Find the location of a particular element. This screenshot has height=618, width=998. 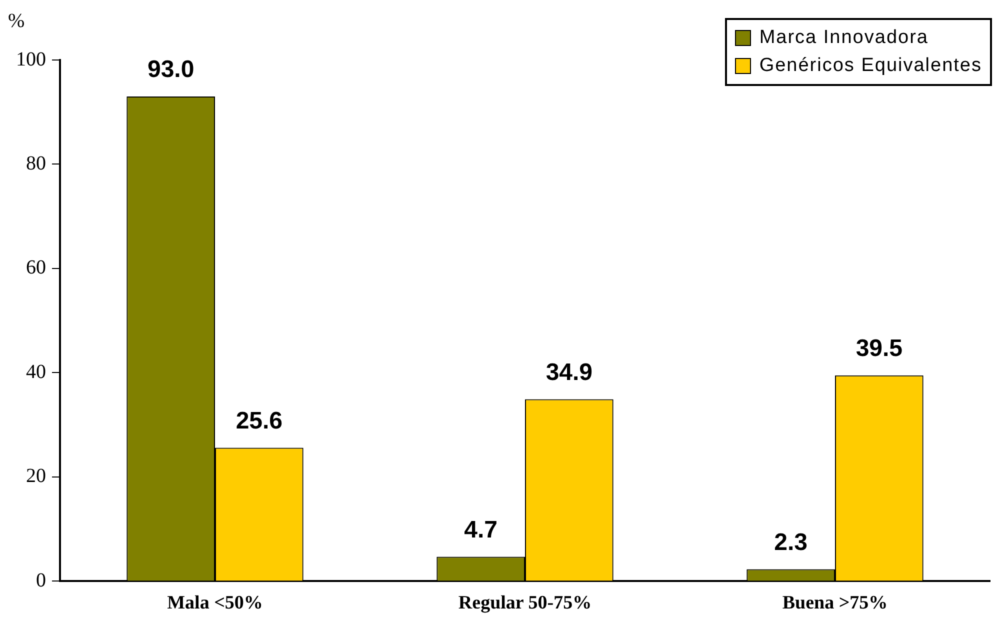

data-label: 25.6 is located at coordinates (259, 420).